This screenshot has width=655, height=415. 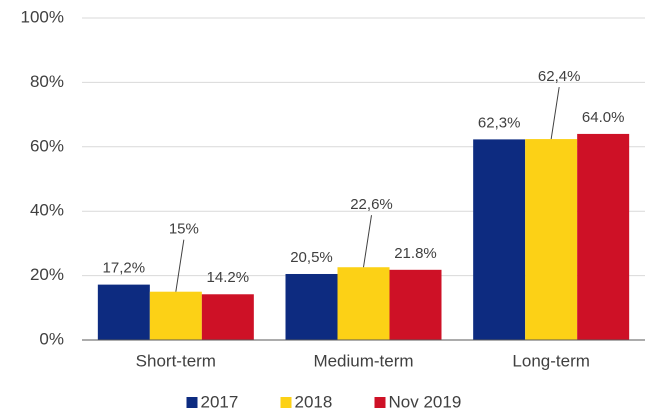 I want to click on x-tick-label: Medium-term, so click(x=363, y=360).